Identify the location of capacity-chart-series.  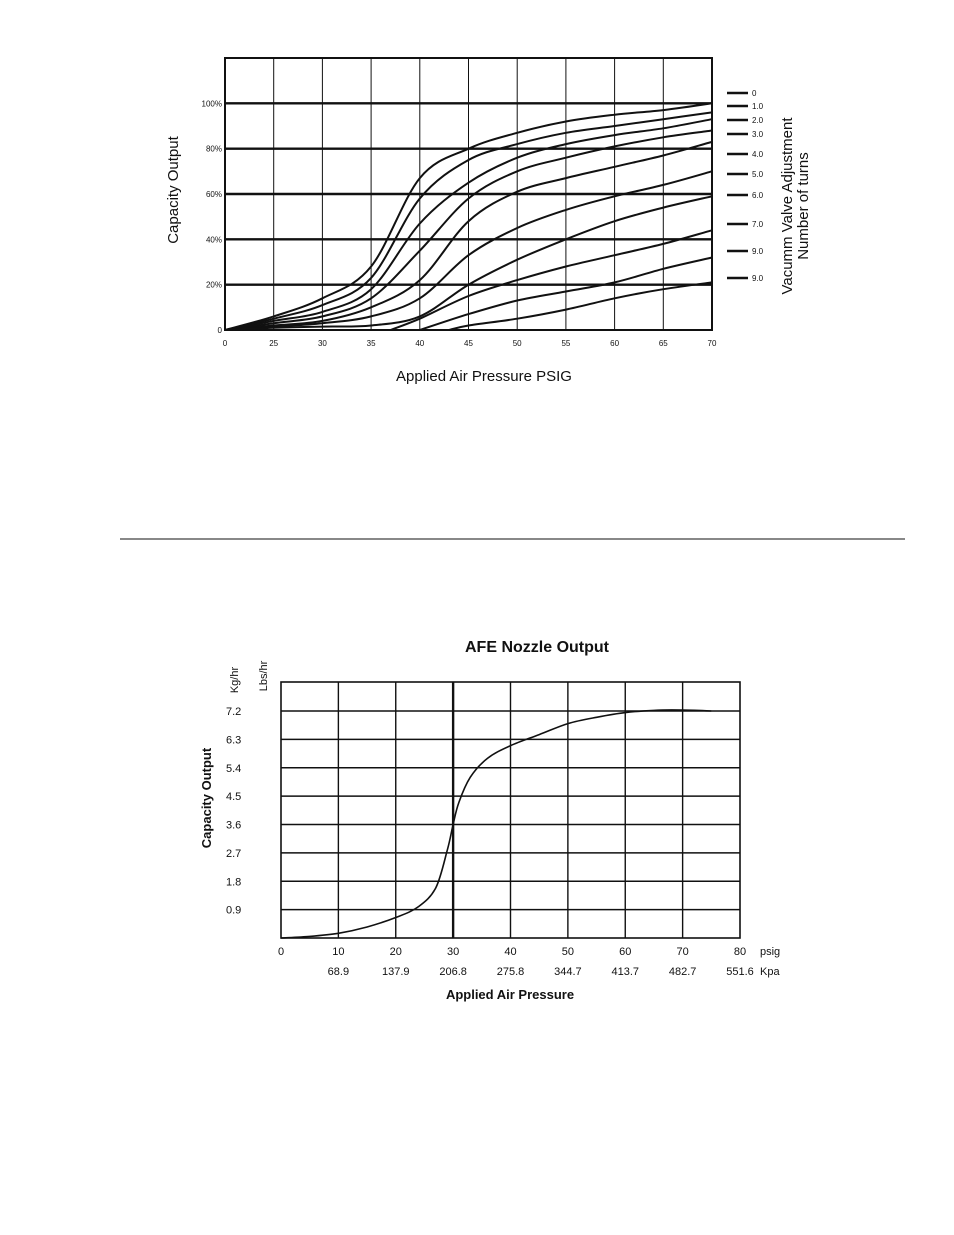
(468, 216).